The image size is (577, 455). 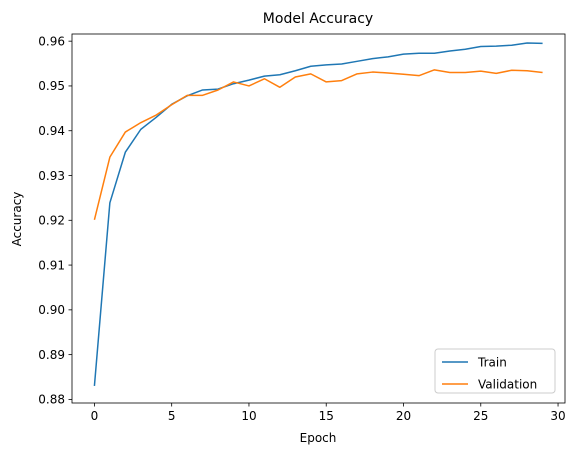 I want to click on legend: Train Validation, so click(x=495, y=371).